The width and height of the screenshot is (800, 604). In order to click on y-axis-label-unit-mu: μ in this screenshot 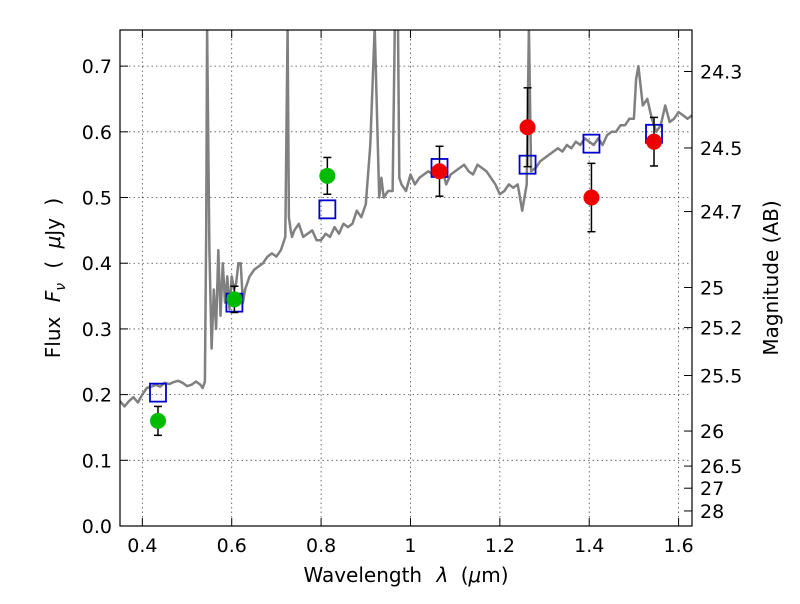, I will do `click(53, 243)`.